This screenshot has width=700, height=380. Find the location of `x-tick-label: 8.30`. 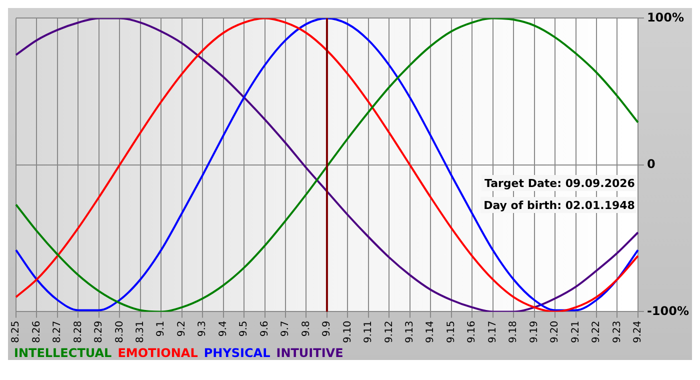

x-tick-label: 8.30 is located at coordinates (120, 331).